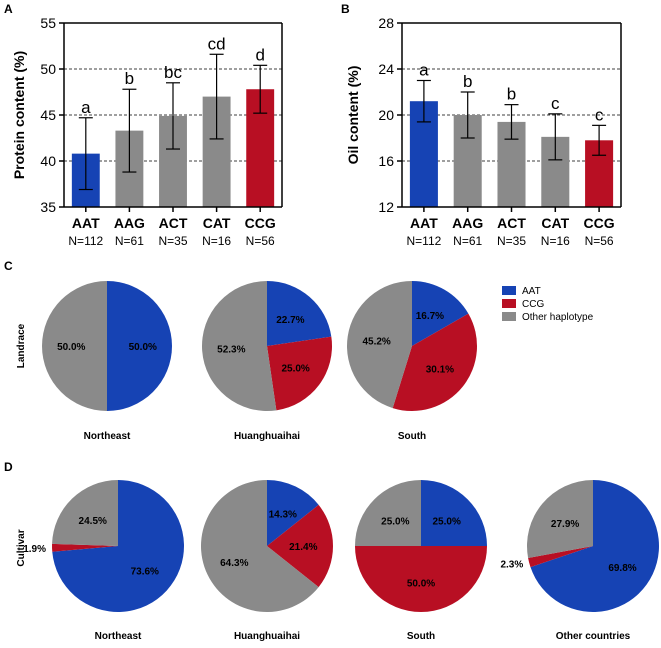 This screenshot has width=661, height=648. I want to click on y-tick-label: 55, so click(48, 23).